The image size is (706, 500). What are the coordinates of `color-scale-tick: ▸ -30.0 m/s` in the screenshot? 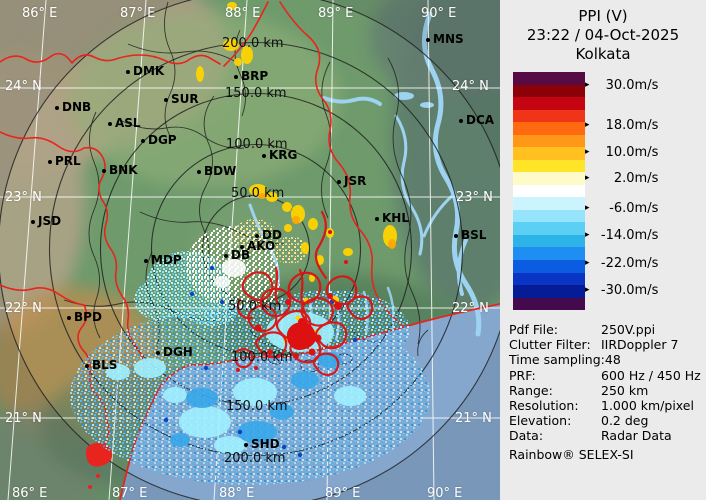 It's located at (643, 290).